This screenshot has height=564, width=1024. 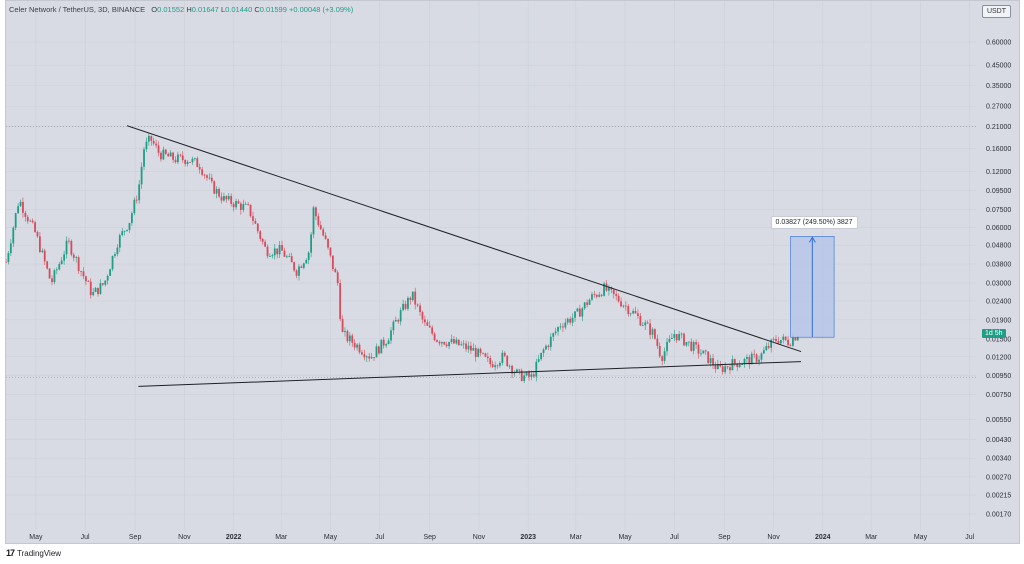 I want to click on ascending-support-trendline, so click(x=470, y=374).